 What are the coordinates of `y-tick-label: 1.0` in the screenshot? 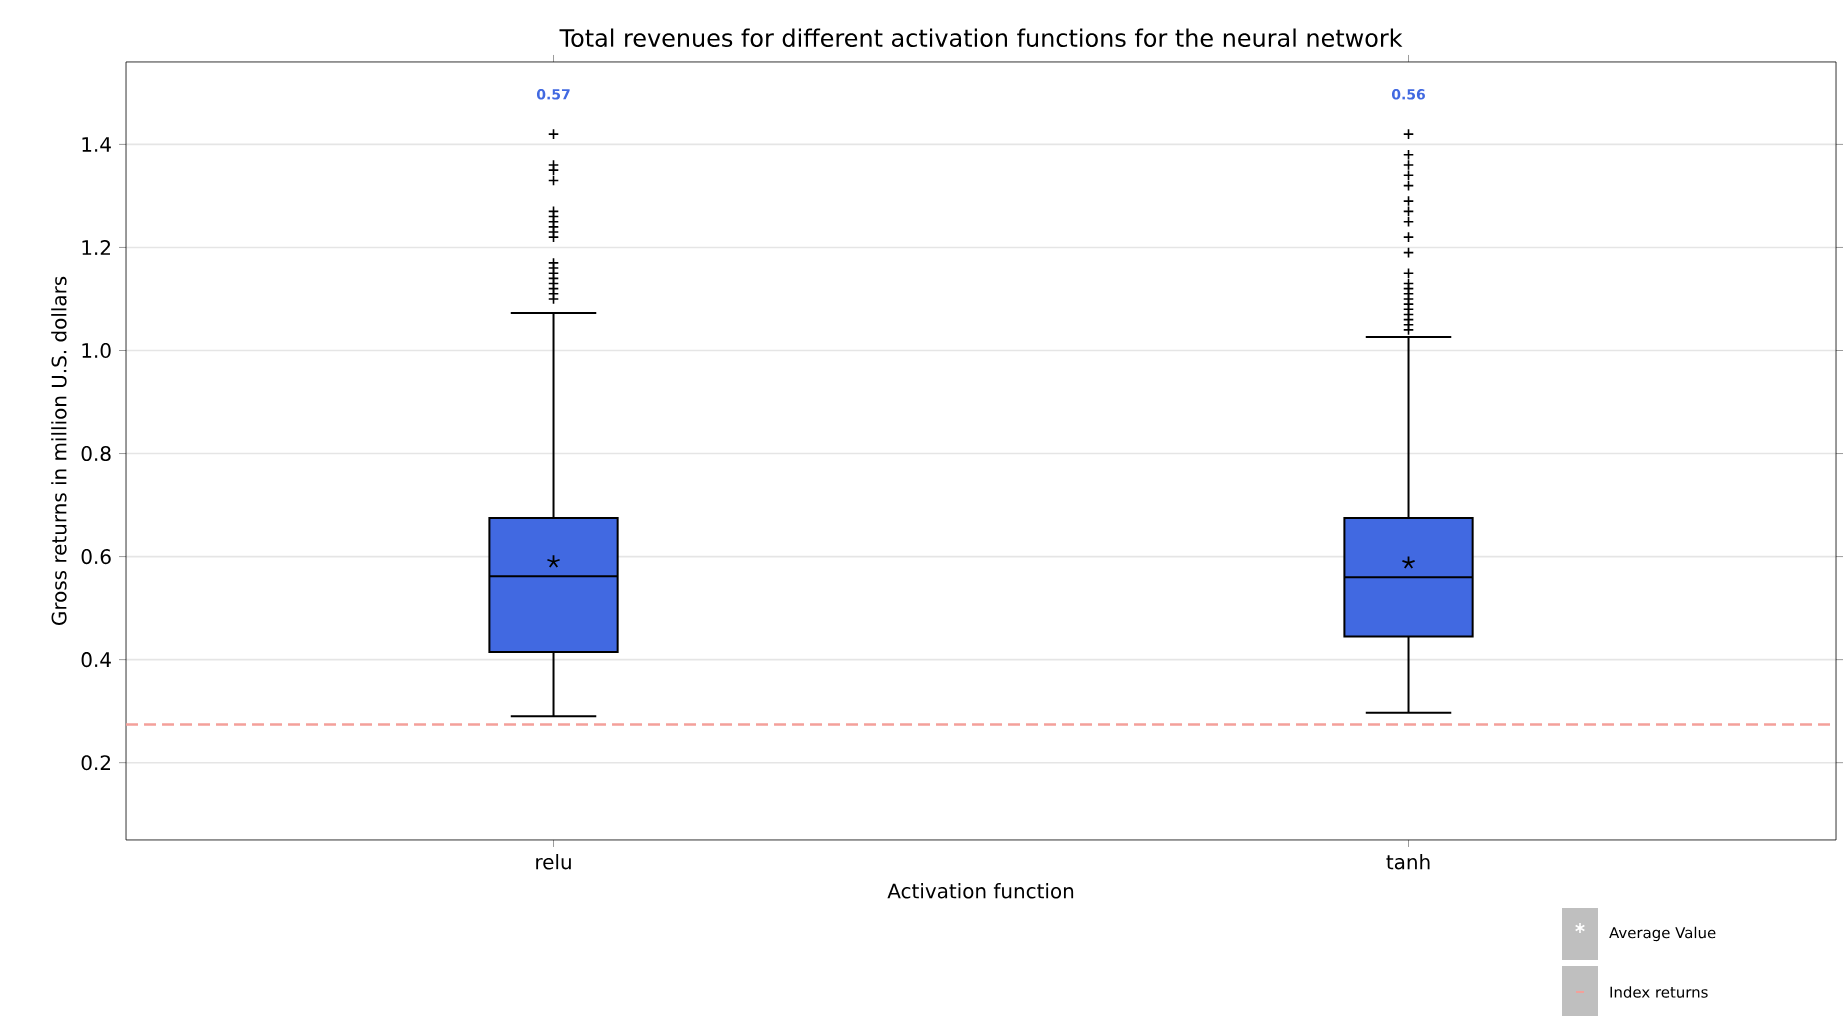 It's located at (96, 350).